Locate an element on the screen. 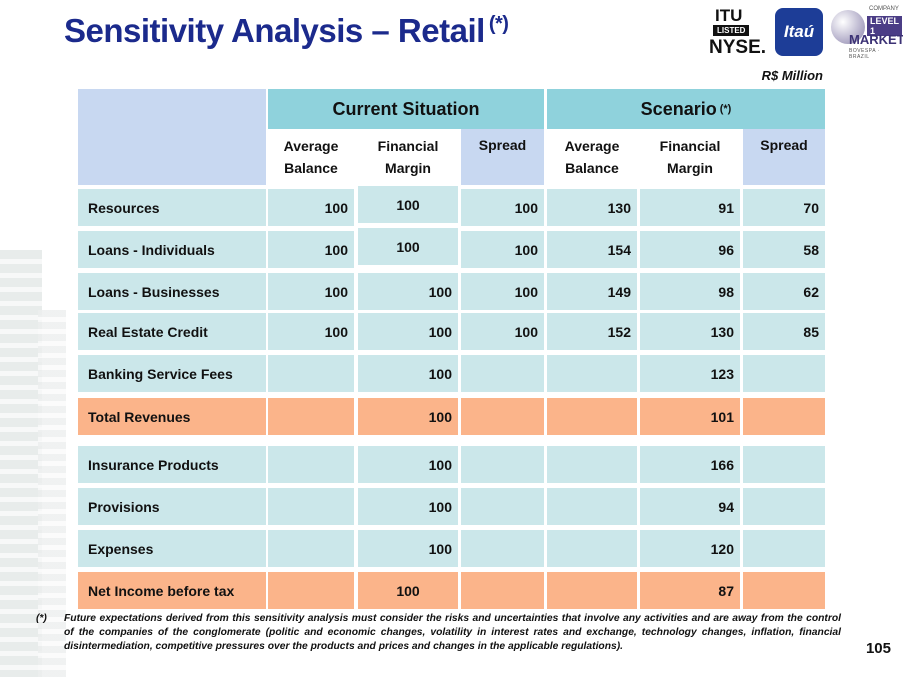 The height and width of the screenshot is (677, 903). page-title: Sensitivity Analysis – Retail (*) is located at coordinates (286, 31).